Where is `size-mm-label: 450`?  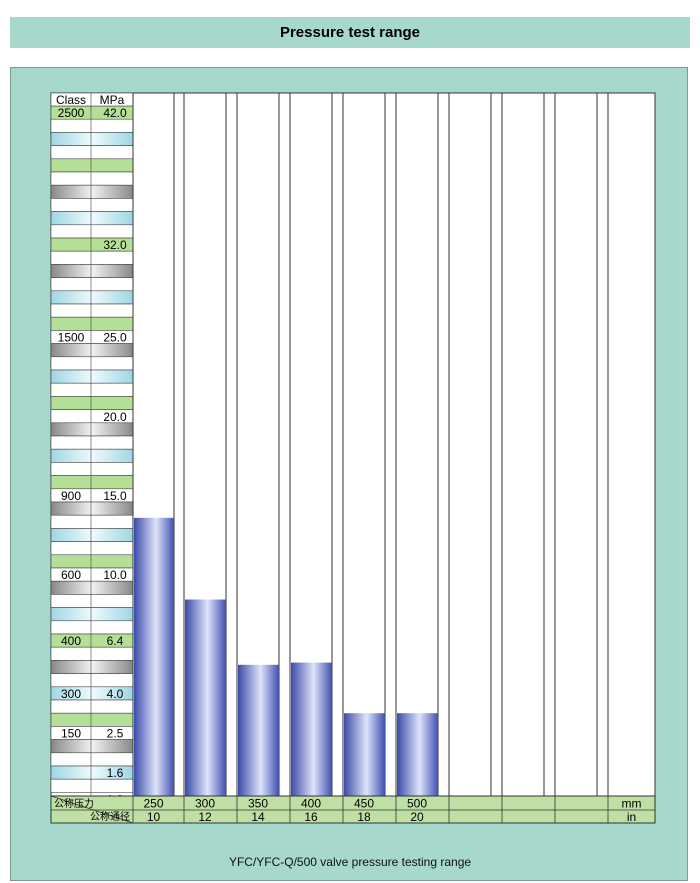 size-mm-label: 450 is located at coordinates (364, 804).